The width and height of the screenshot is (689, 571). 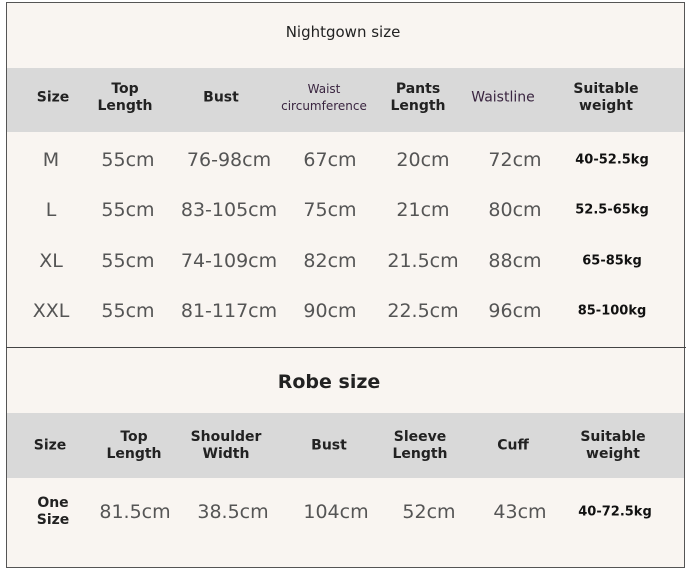 I want to click on nightgown-header-pants-length: Pants Length, so click(x=418, y=97).